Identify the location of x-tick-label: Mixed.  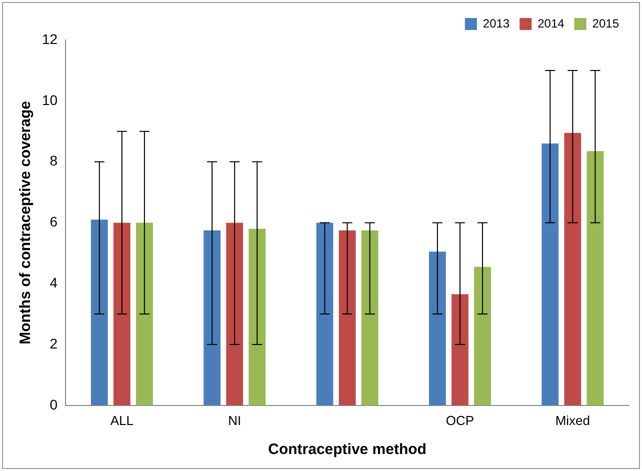
(572, 420).